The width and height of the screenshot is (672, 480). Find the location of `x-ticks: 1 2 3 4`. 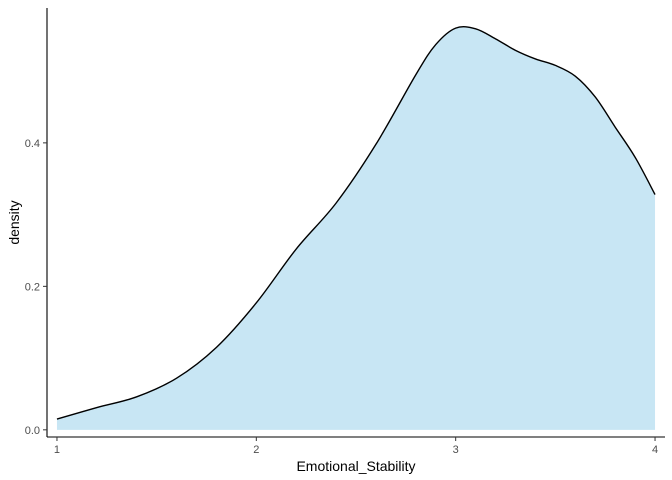

x-ticks: 1 2 3 4 is located at coordinates (356, 446).